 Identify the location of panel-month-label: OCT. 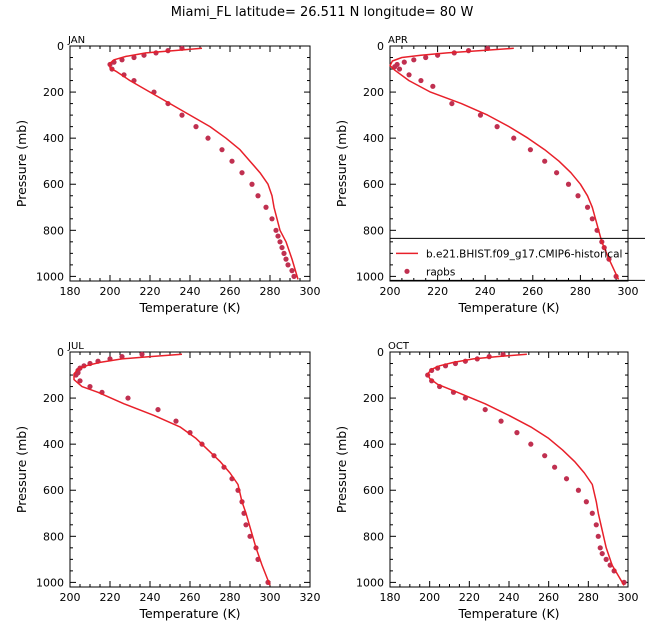
(399, 346).